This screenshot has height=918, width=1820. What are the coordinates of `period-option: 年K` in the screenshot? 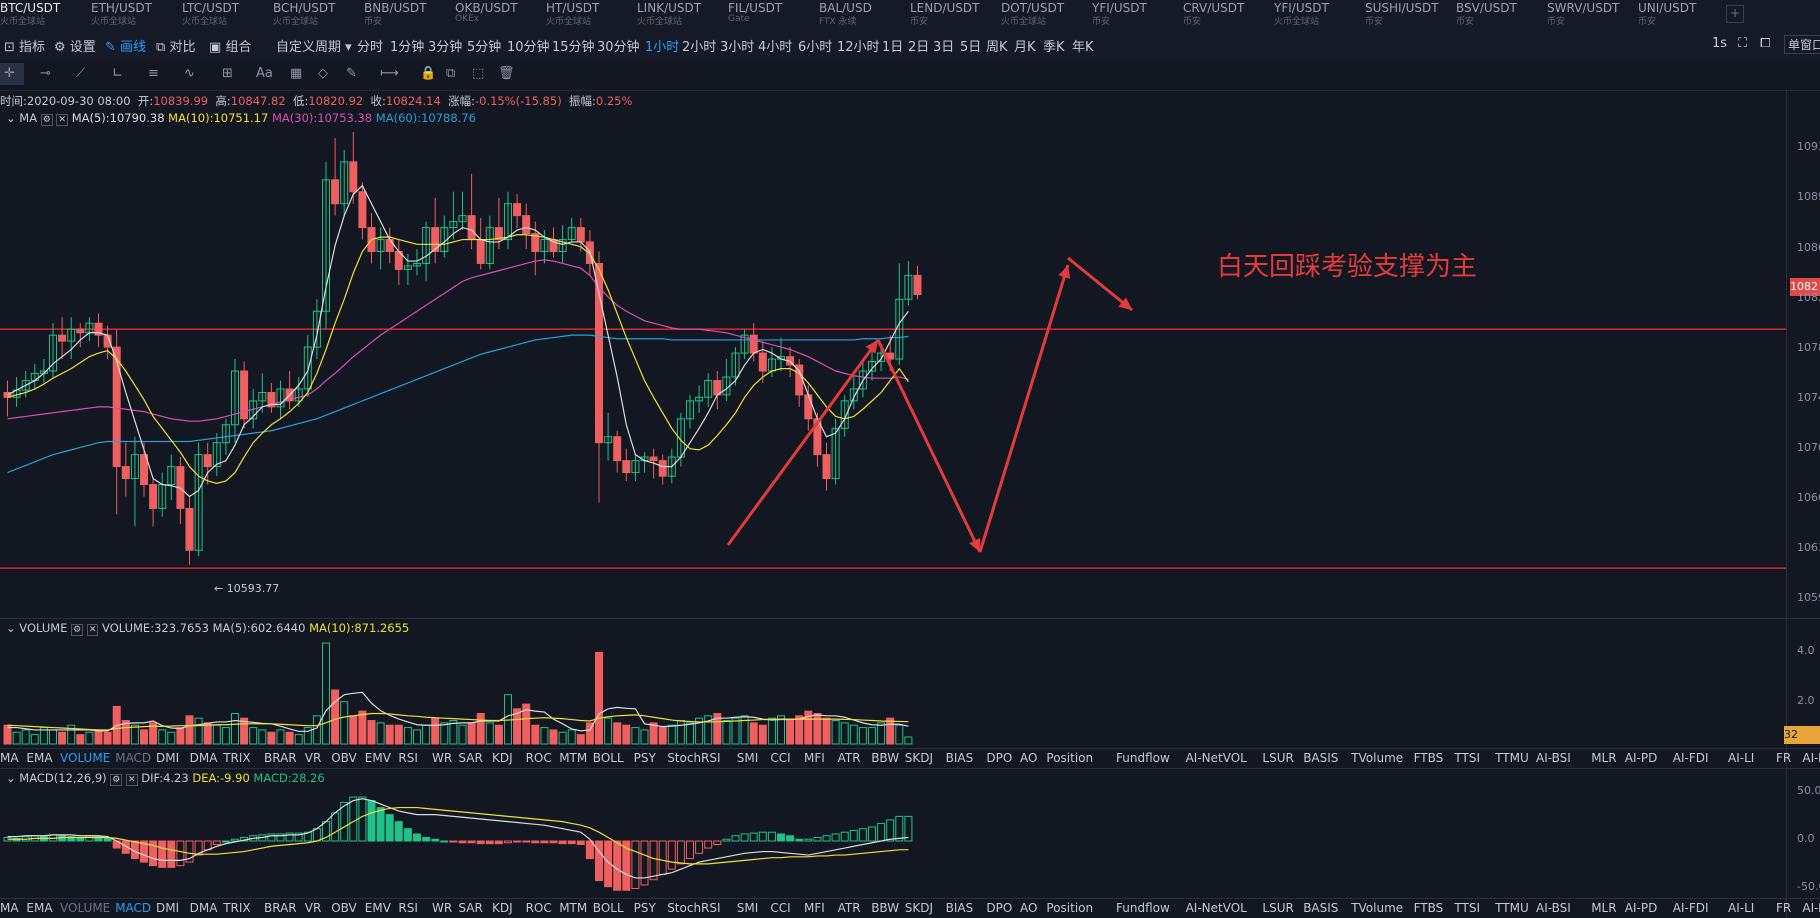 It's located at (1083, 47).